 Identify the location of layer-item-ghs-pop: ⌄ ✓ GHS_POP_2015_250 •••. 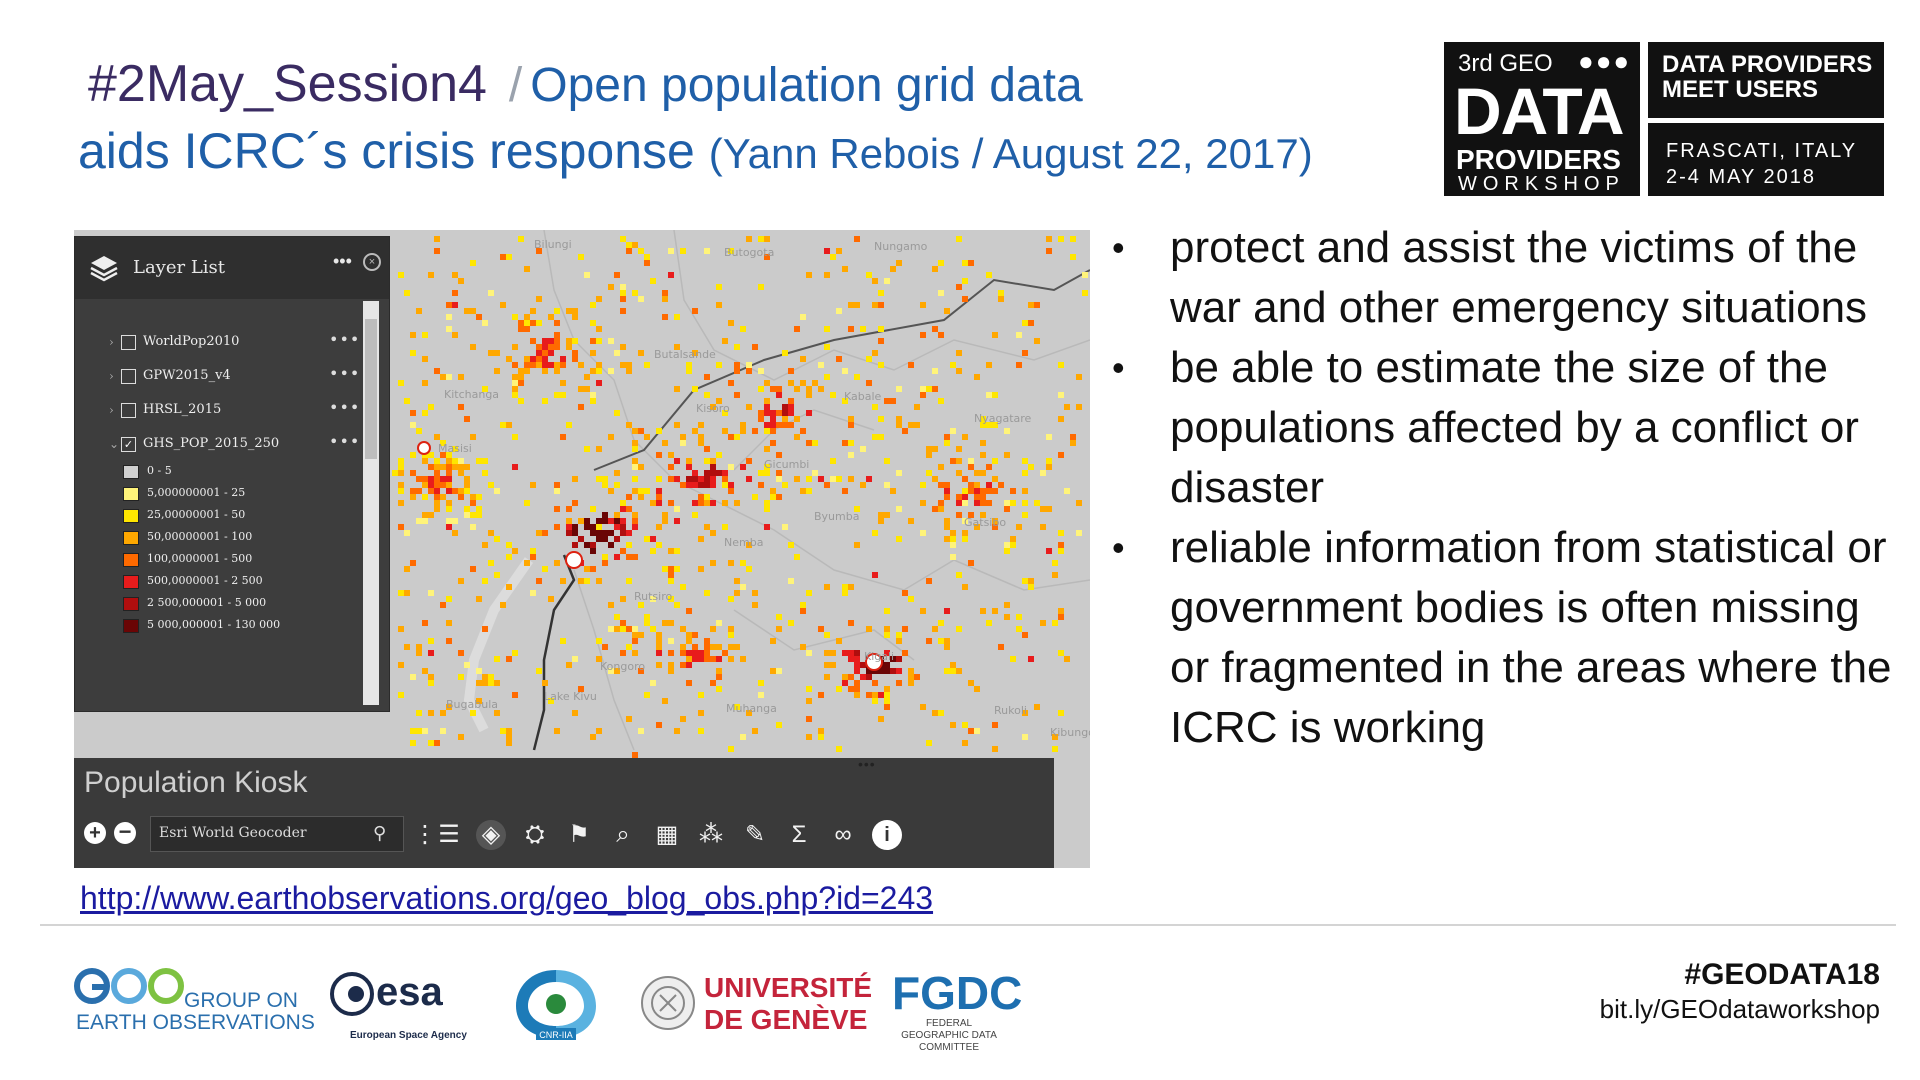
(234, 444).